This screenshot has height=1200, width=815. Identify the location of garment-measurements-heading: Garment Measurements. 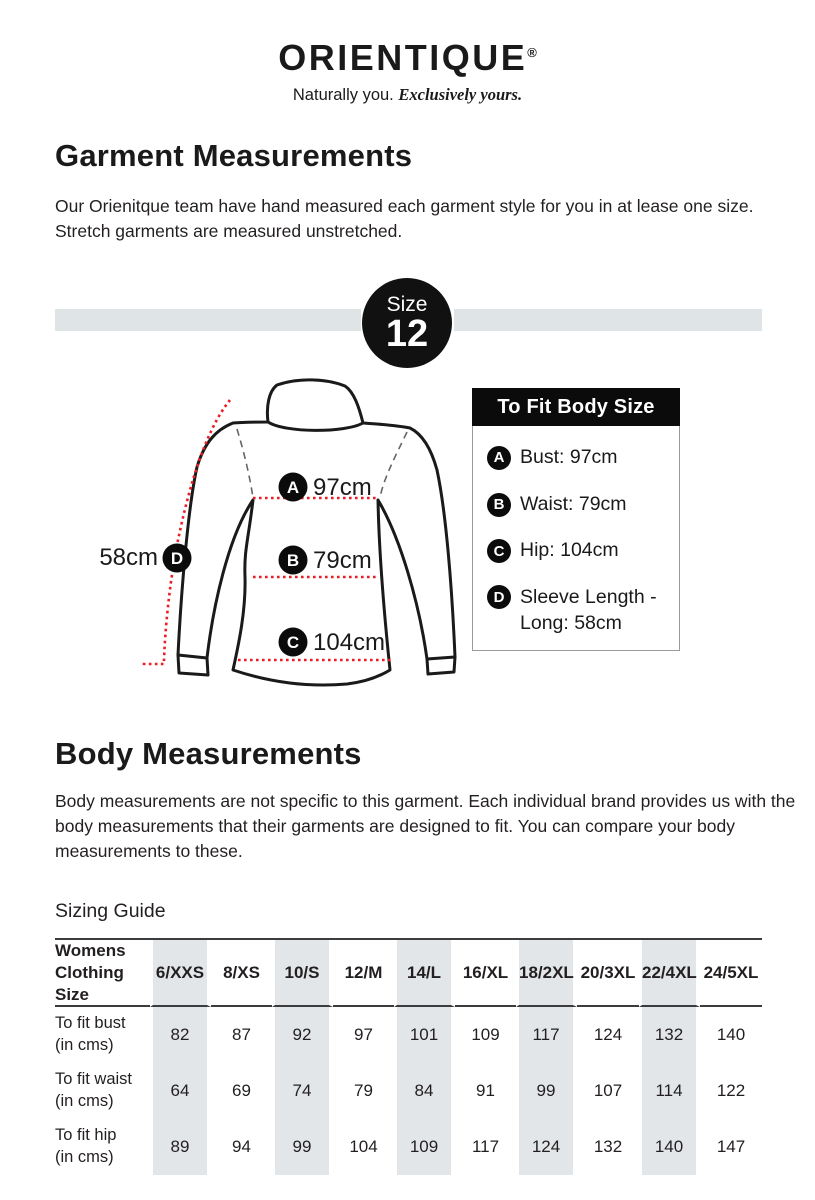
(234, 155).